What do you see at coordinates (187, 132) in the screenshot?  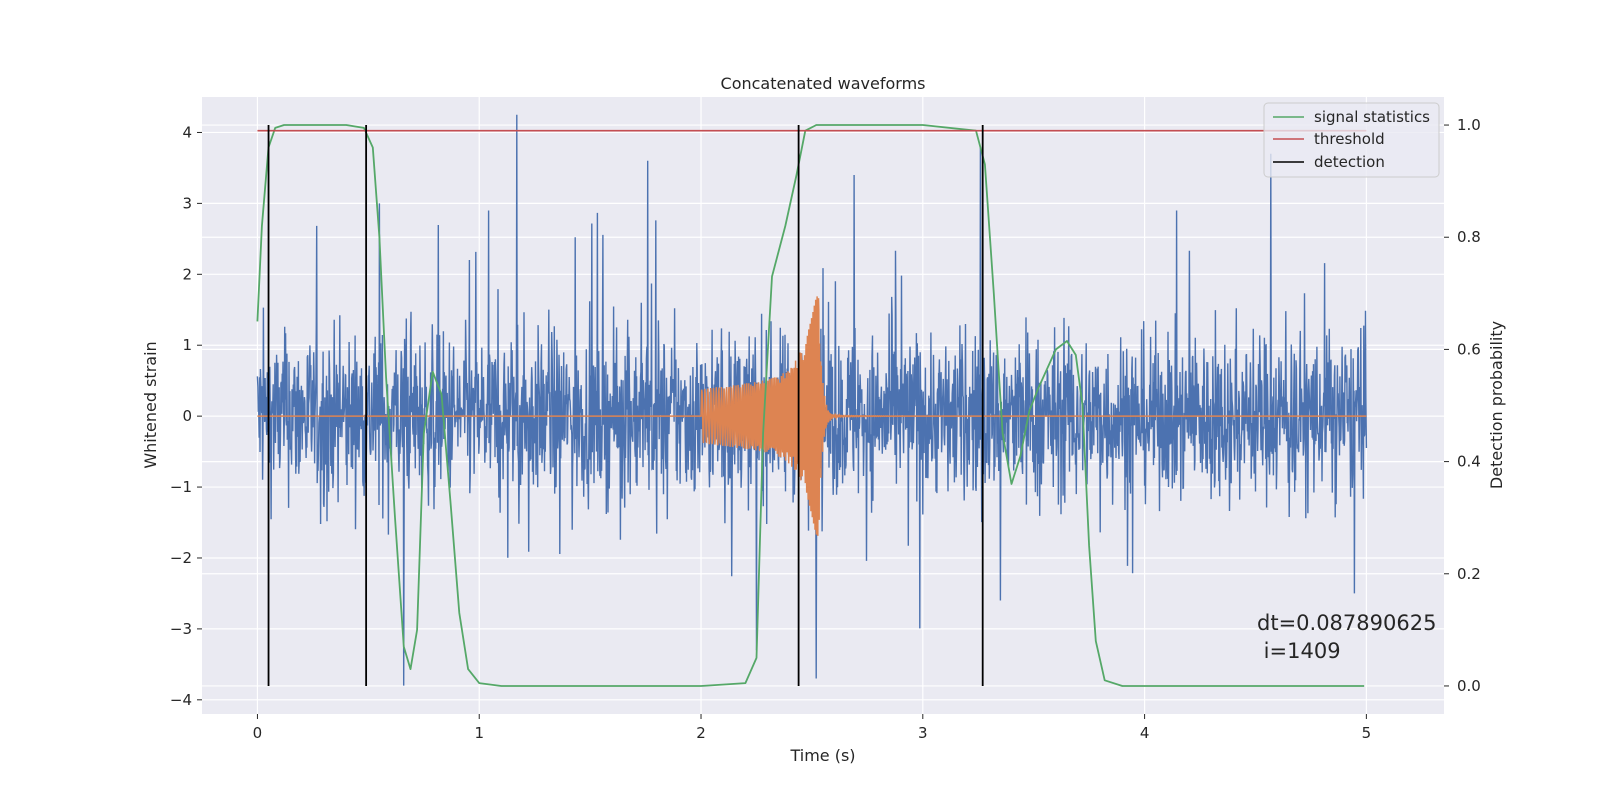 I see `y-tick-label: 4` at bounding box center [187, 132].